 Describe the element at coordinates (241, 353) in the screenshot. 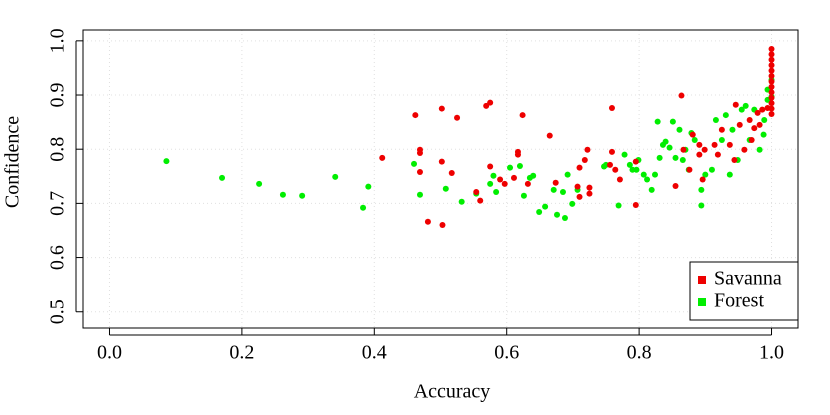

I see `x-tick-label: 0.2` at that location.